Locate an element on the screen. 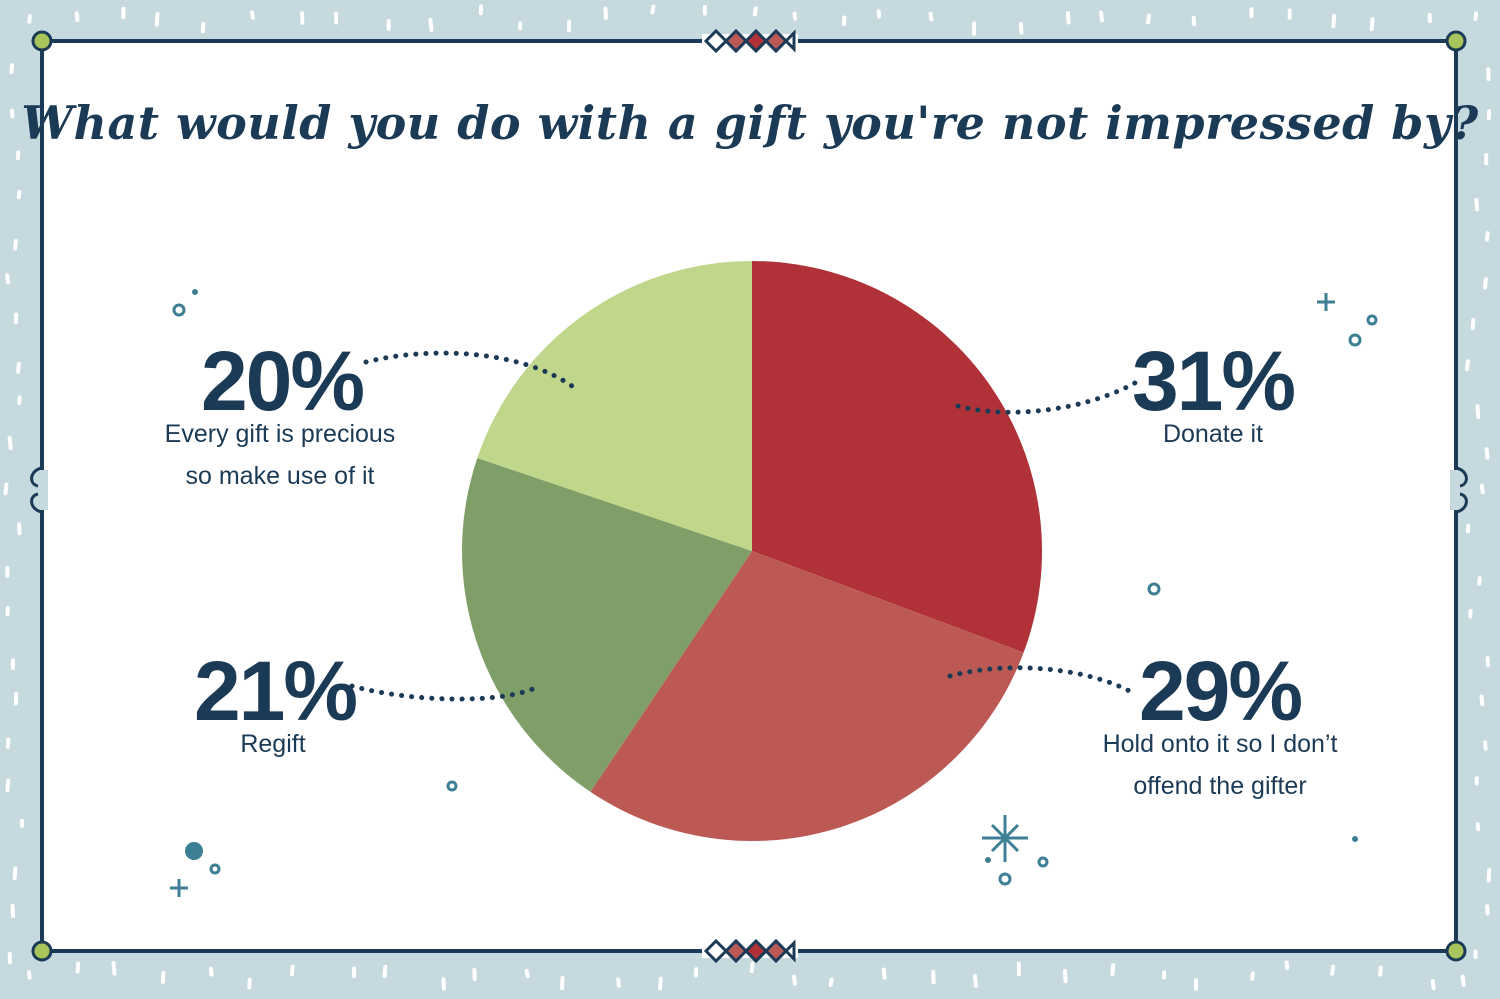 Image resolution: width=1500 pixels, height=999 pixels. slice-percent-label: 21% is located at coordinates (275, 691).